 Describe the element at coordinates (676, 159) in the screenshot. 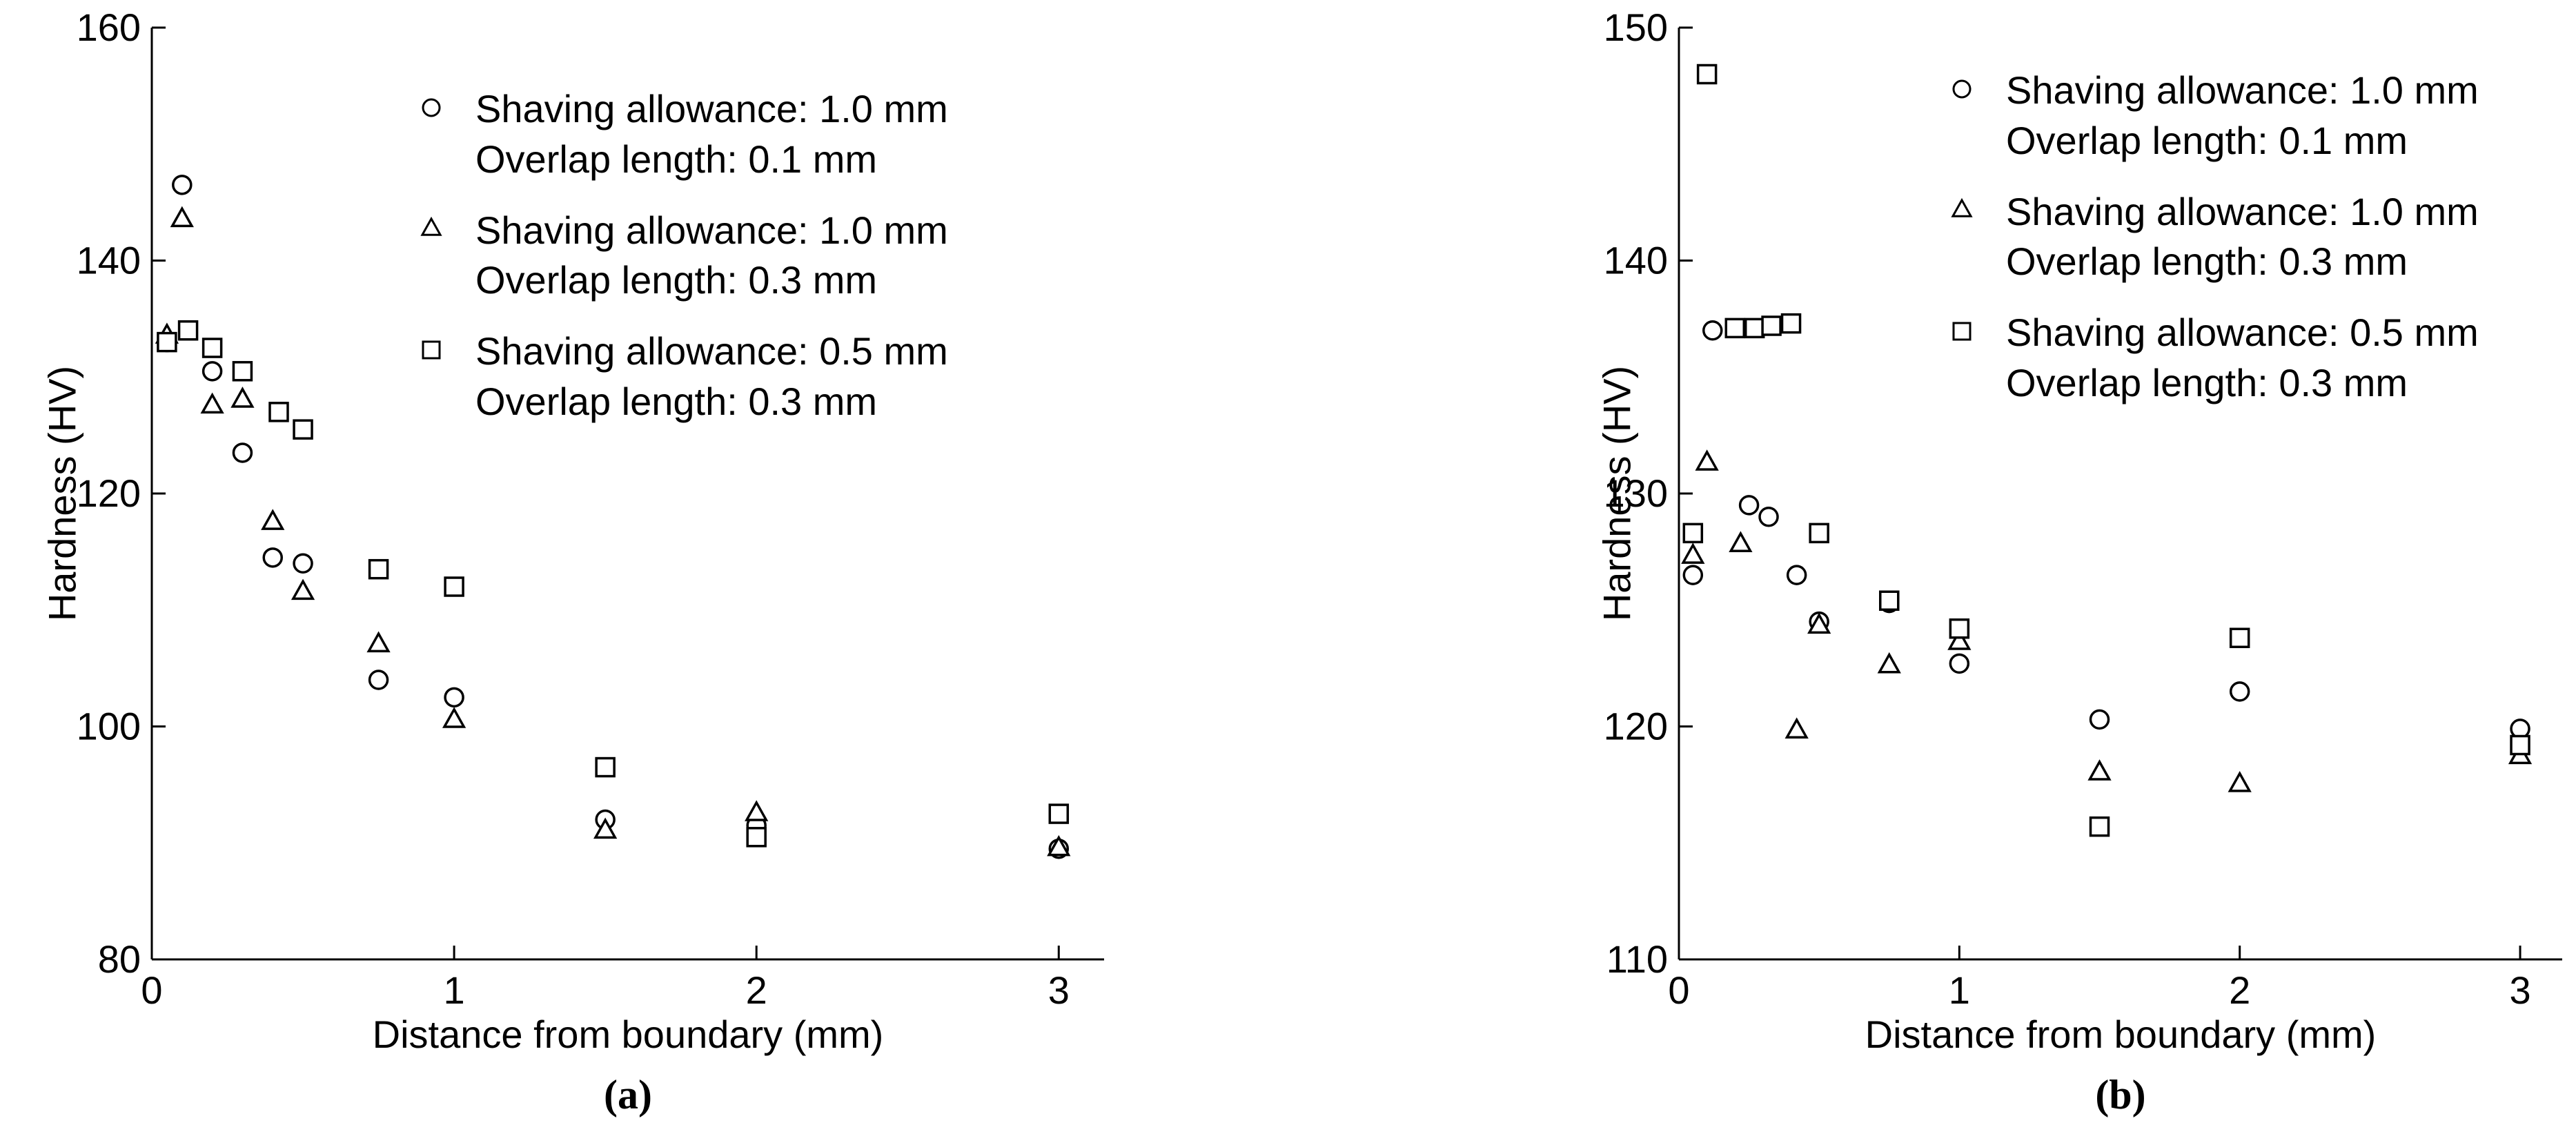

I see `legend-line: Overlap length: 0.1 mm` at that location.